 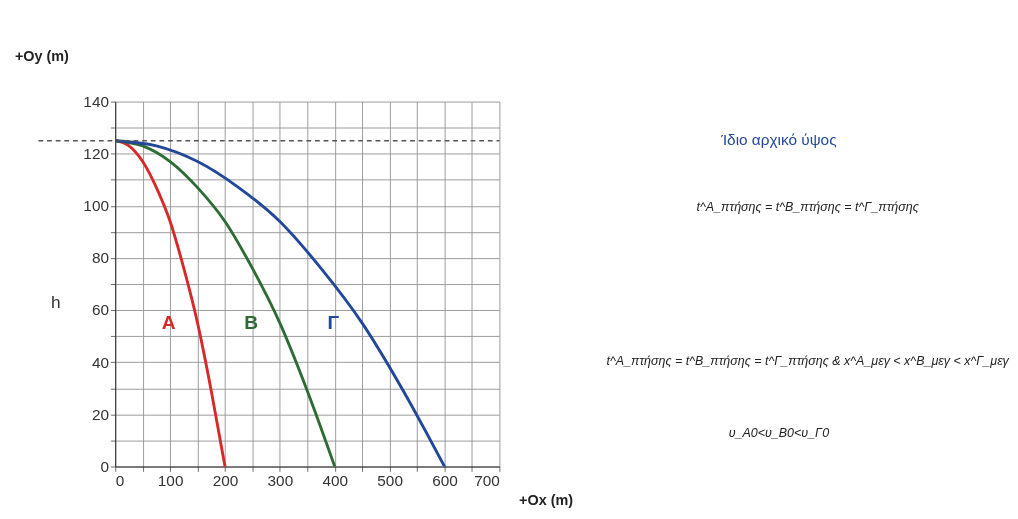 What do you see at coordinates (225, 481) in the screenshot?
I see `x-tick-label: 200` at bounding box center [225, 481].